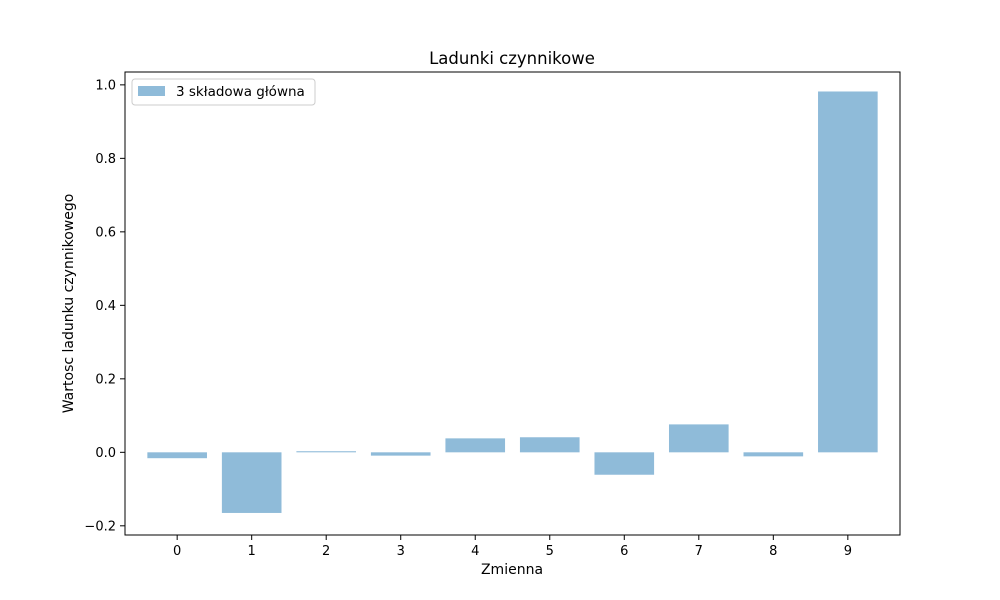 This screenshot has height=600, width=1000. What do you see at coordinates (699, 551) in the screenshot?
I see `x-tick-label: 7` at bounding box center [699, 551].